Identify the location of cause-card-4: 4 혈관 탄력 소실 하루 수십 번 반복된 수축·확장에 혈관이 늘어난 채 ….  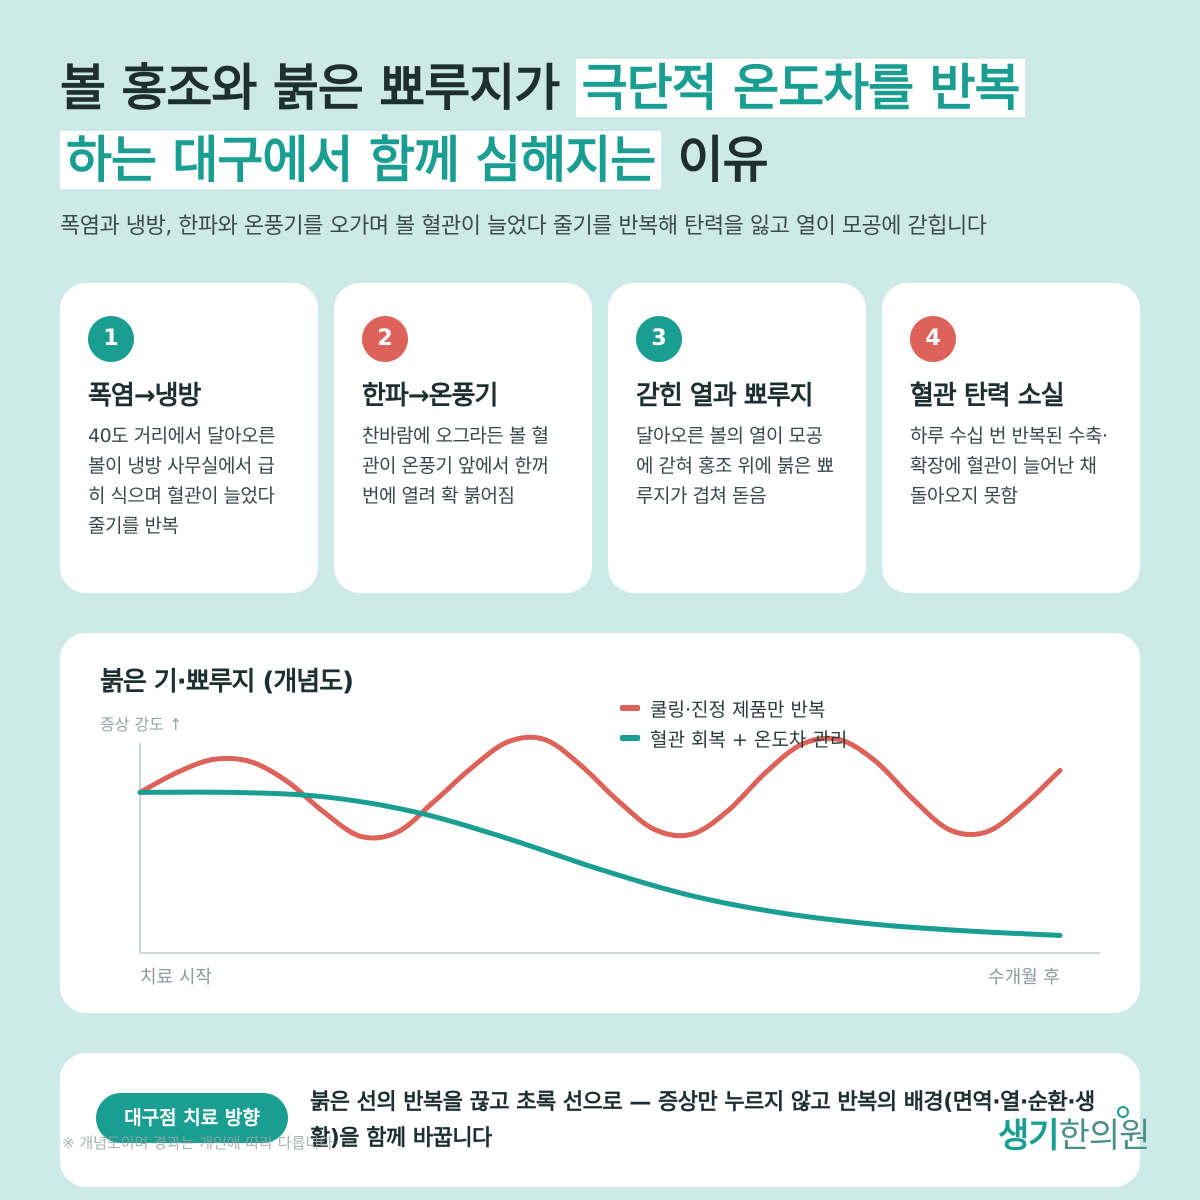
(1011, 438).